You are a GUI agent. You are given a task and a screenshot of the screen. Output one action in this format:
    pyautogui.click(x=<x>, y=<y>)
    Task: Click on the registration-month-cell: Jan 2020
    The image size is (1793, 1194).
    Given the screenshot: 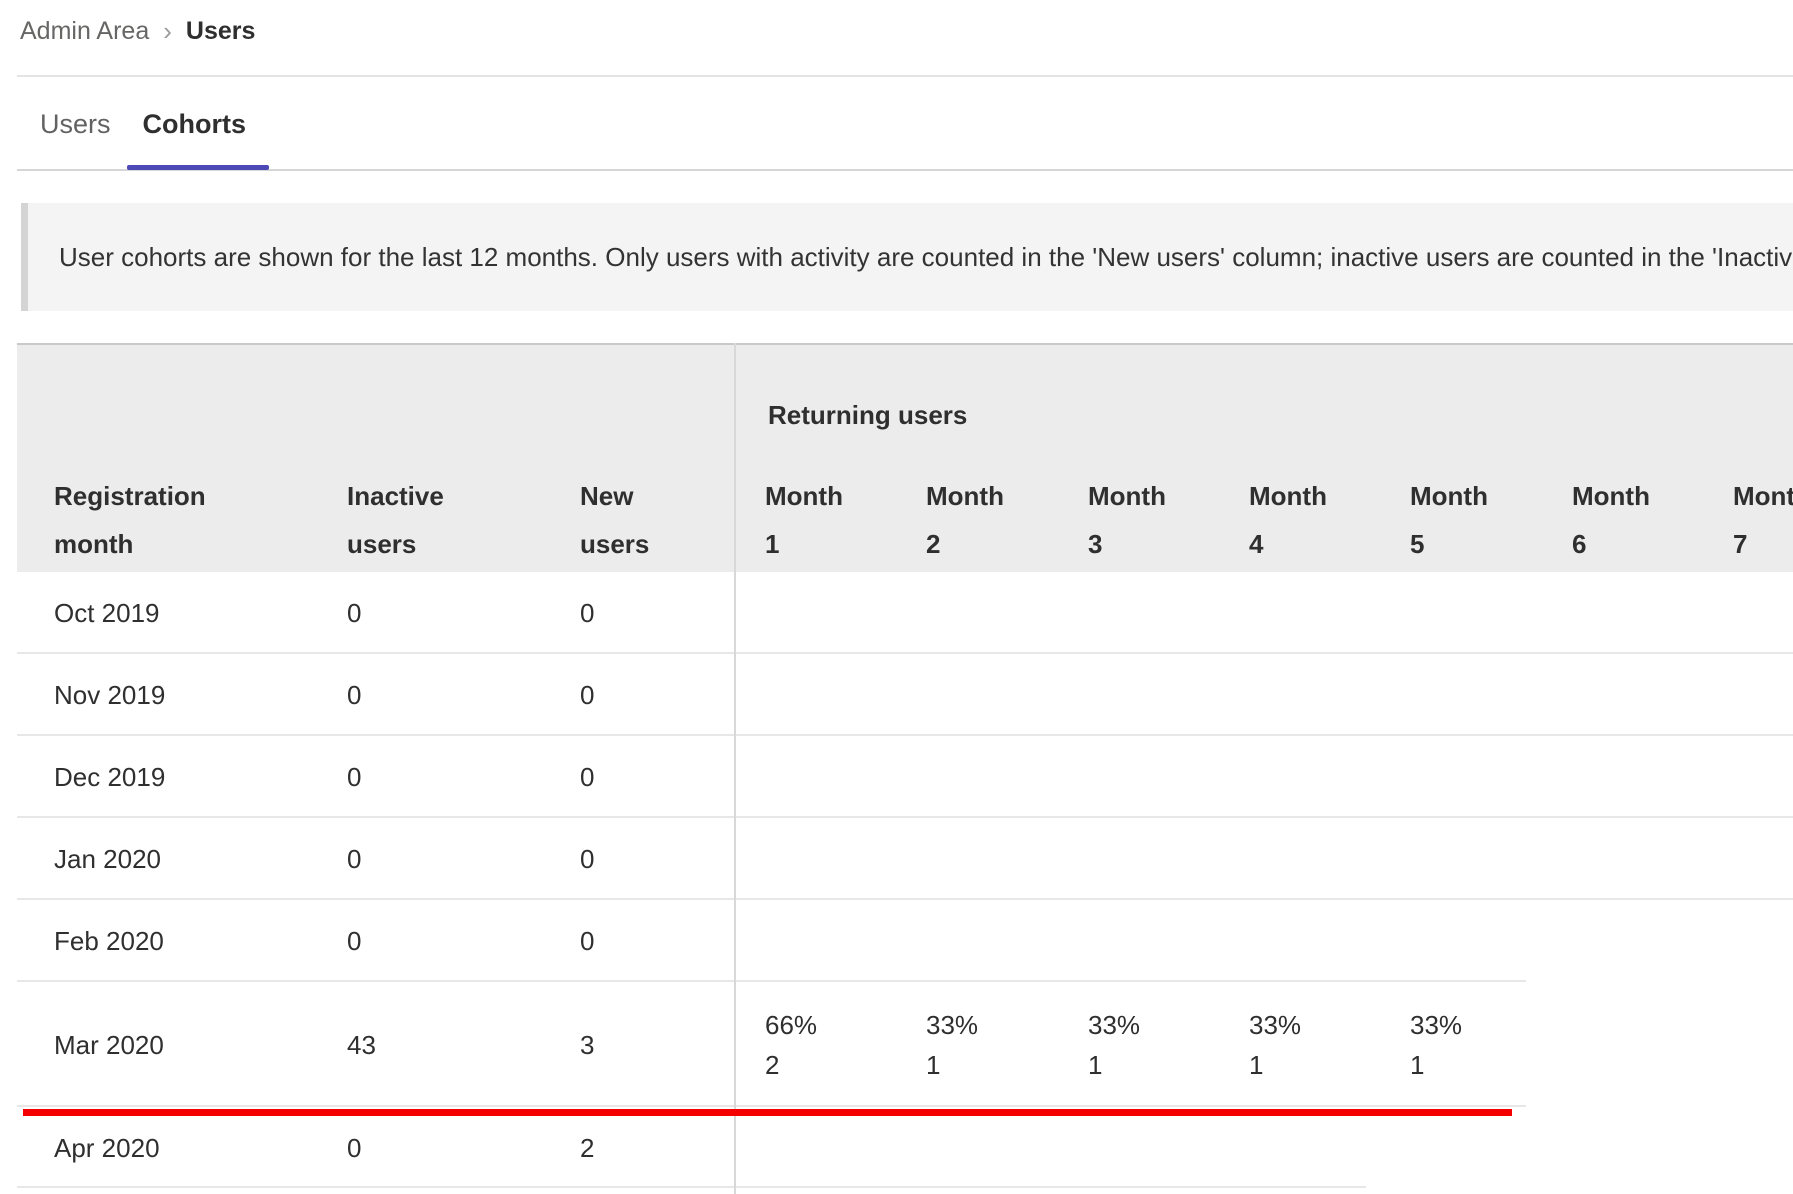 What is the action you would take?
    pyautogui.click(x=107, y=859)
    